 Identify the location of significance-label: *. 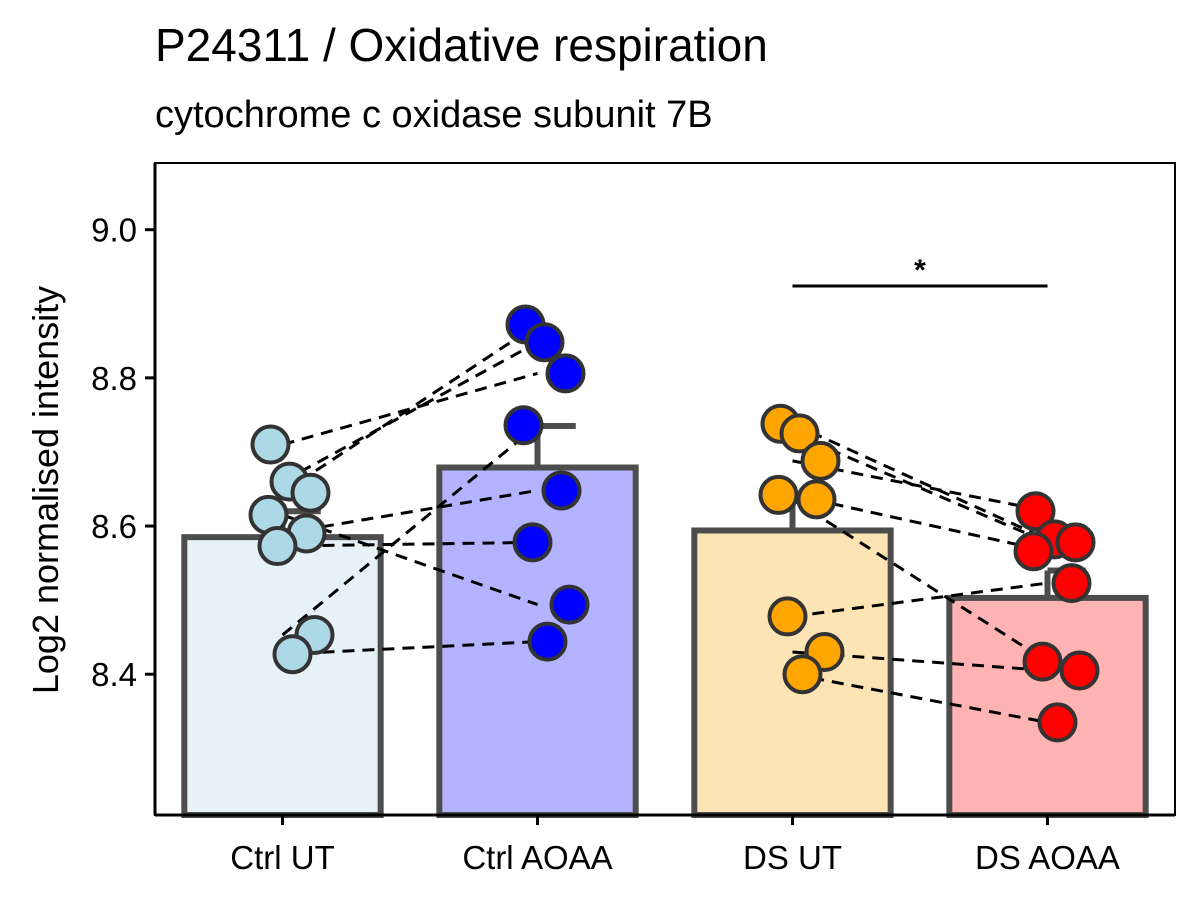
(920, 270).